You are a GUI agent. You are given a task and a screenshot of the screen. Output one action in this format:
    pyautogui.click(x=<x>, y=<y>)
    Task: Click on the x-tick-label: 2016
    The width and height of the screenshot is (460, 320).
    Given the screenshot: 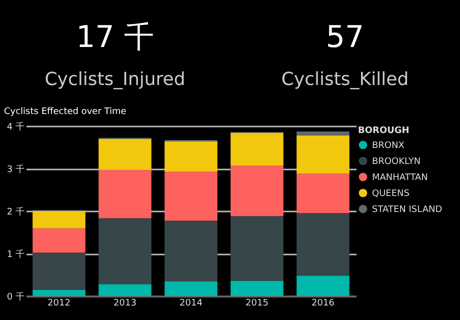 What is the action you would take?
    pyautogui.click(x=323, y=303)
    